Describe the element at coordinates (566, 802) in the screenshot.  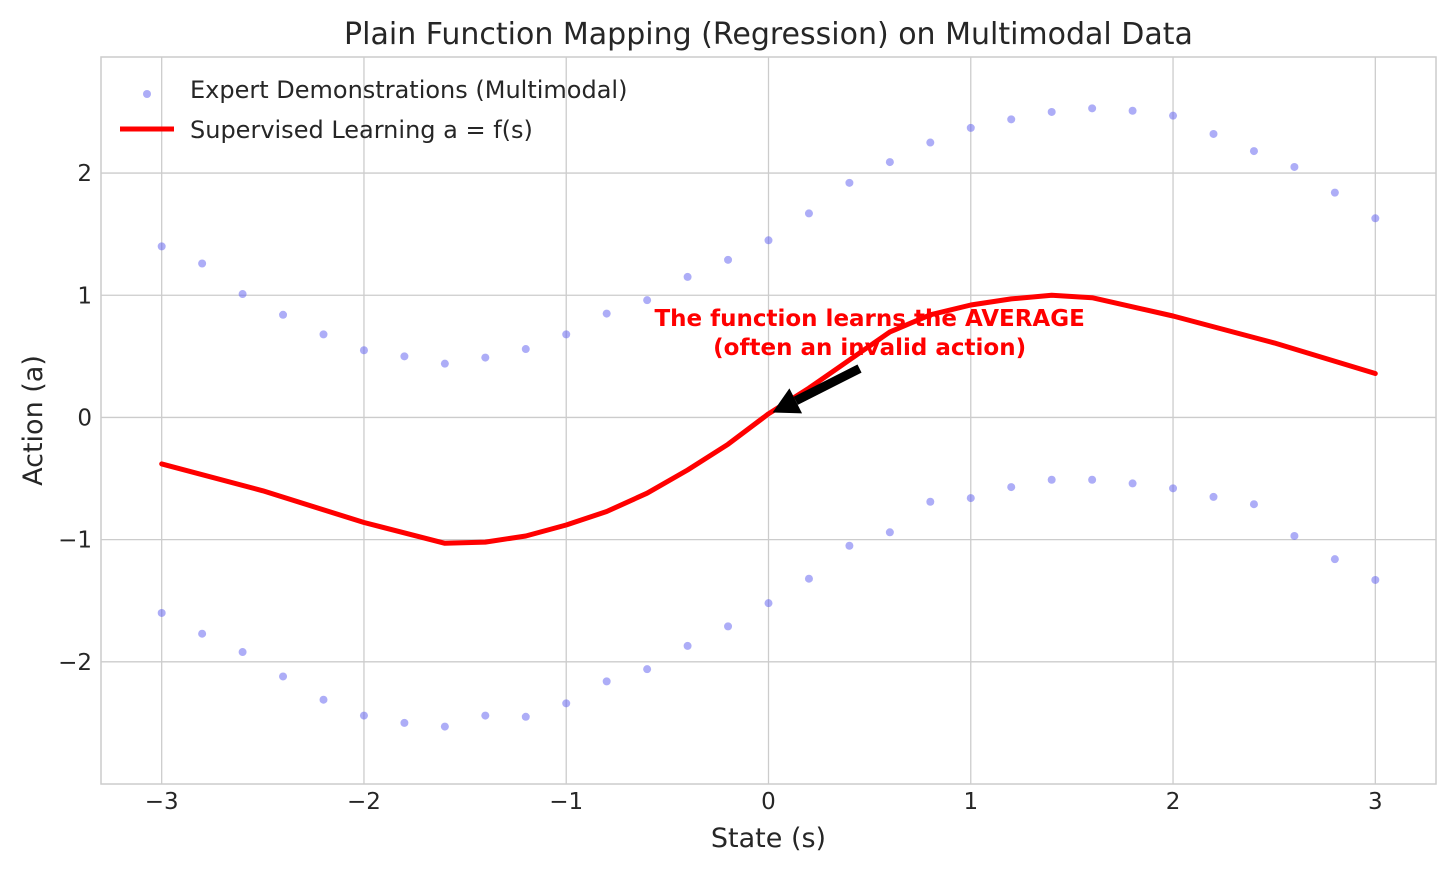
I see `x-tick-label: −1` at that location.